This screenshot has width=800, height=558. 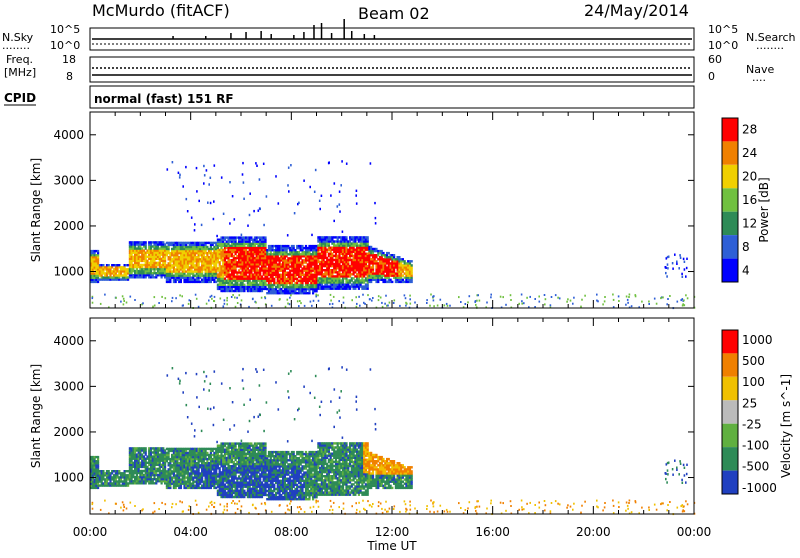 What do you see at coordinates (392, 69) in the screenshot?
I see `freq-frame` at bounding box center [392, 69].